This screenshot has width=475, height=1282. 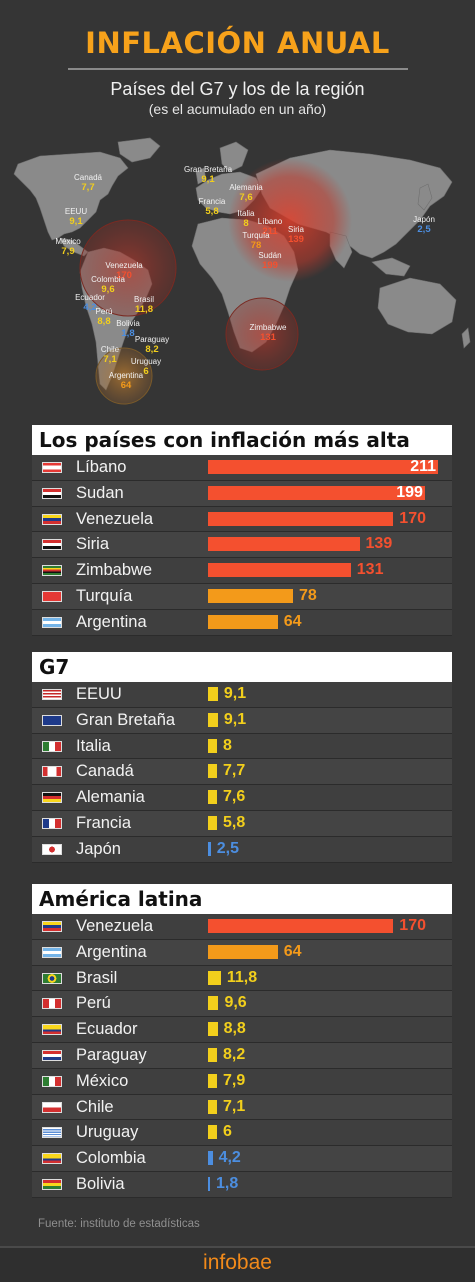 I want to click on title-divider, so click(x=238, y=69).